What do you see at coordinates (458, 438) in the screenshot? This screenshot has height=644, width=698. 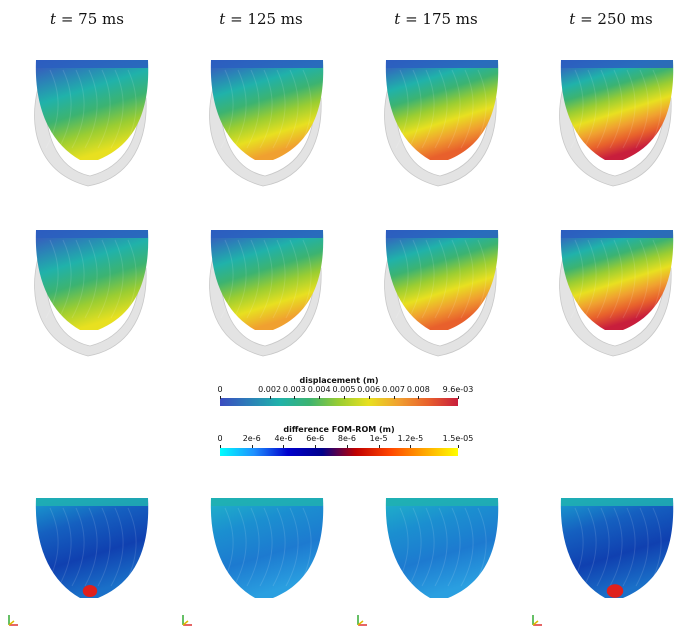 I see `diff-tick-label: 1.5e-05` at bounding box center [458, 438].